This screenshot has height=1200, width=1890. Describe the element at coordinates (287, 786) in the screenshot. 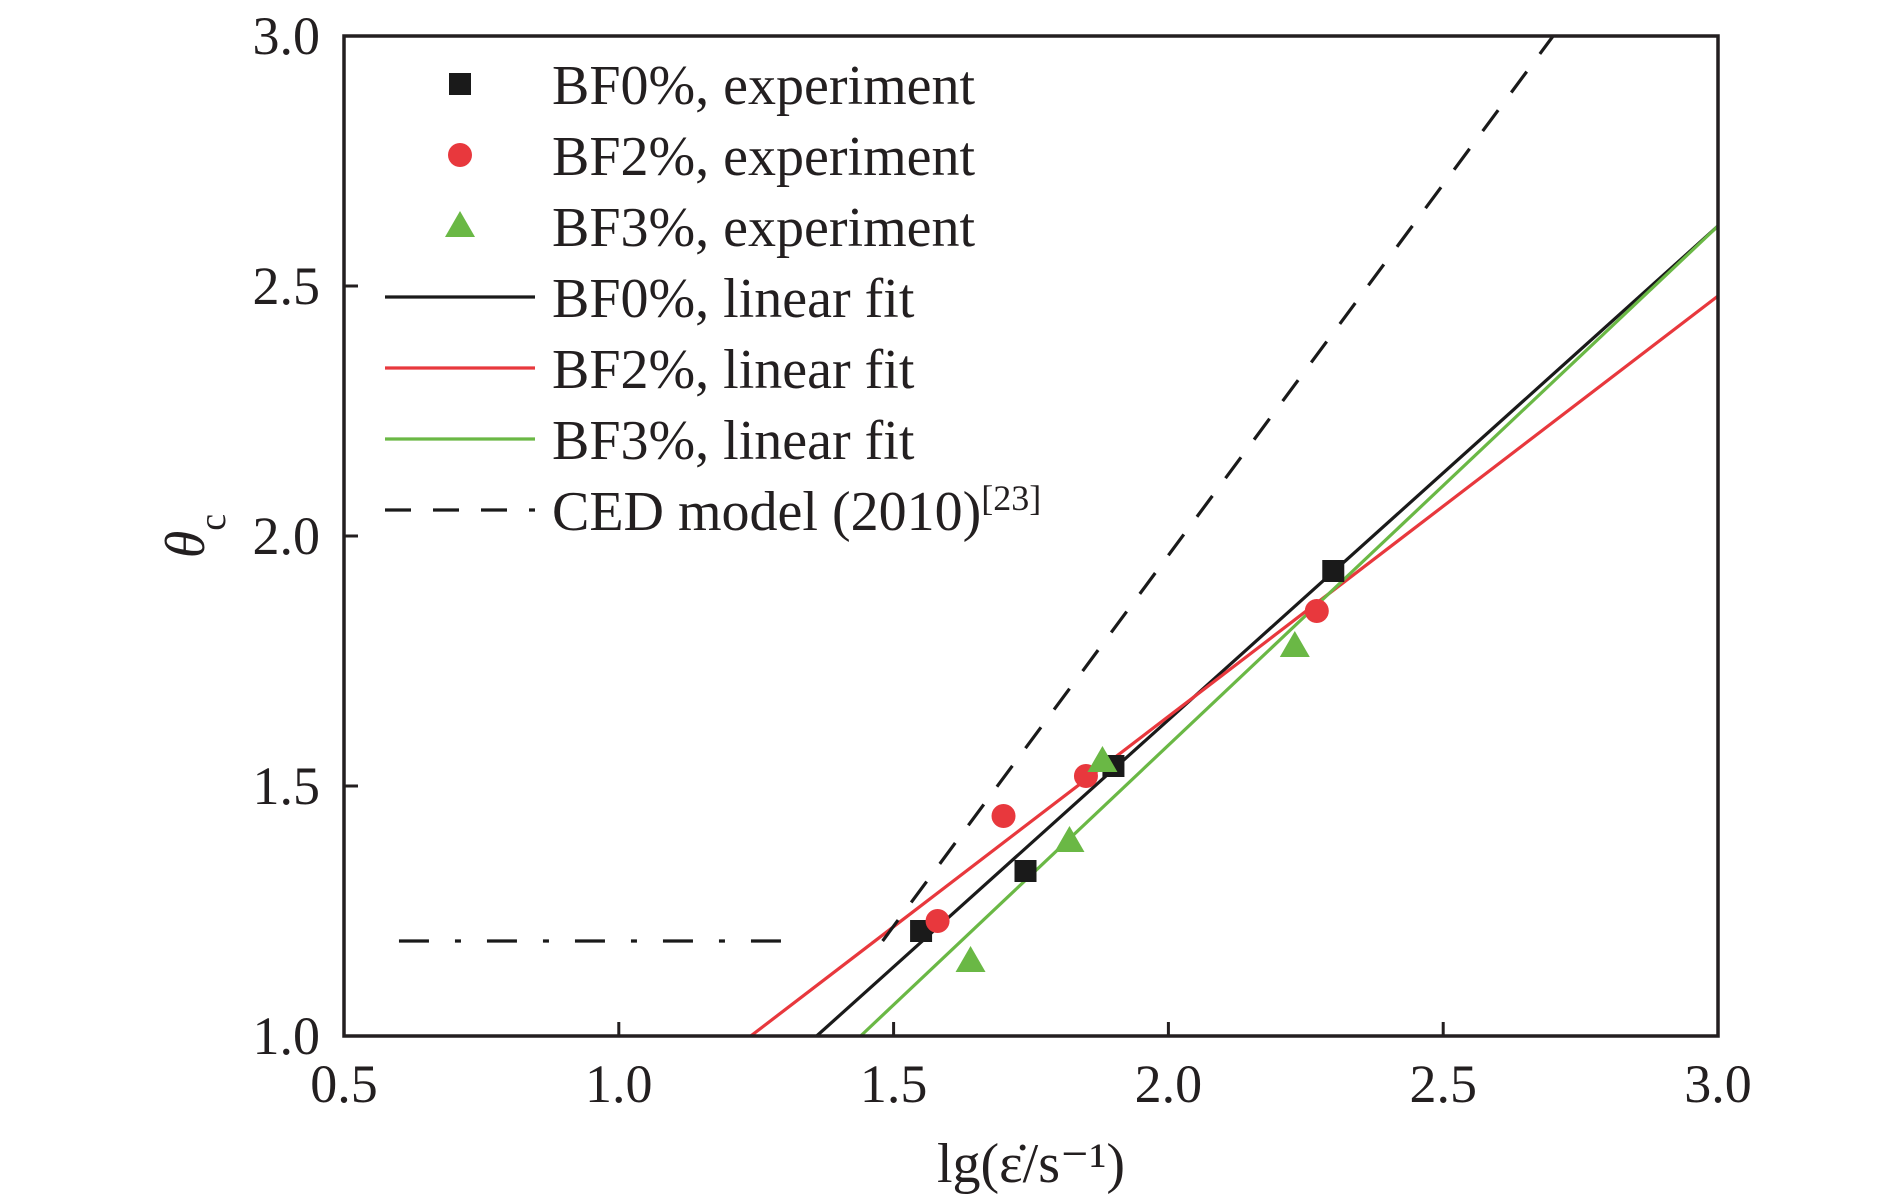

I see `y-tick-label: 1.5` at that location.